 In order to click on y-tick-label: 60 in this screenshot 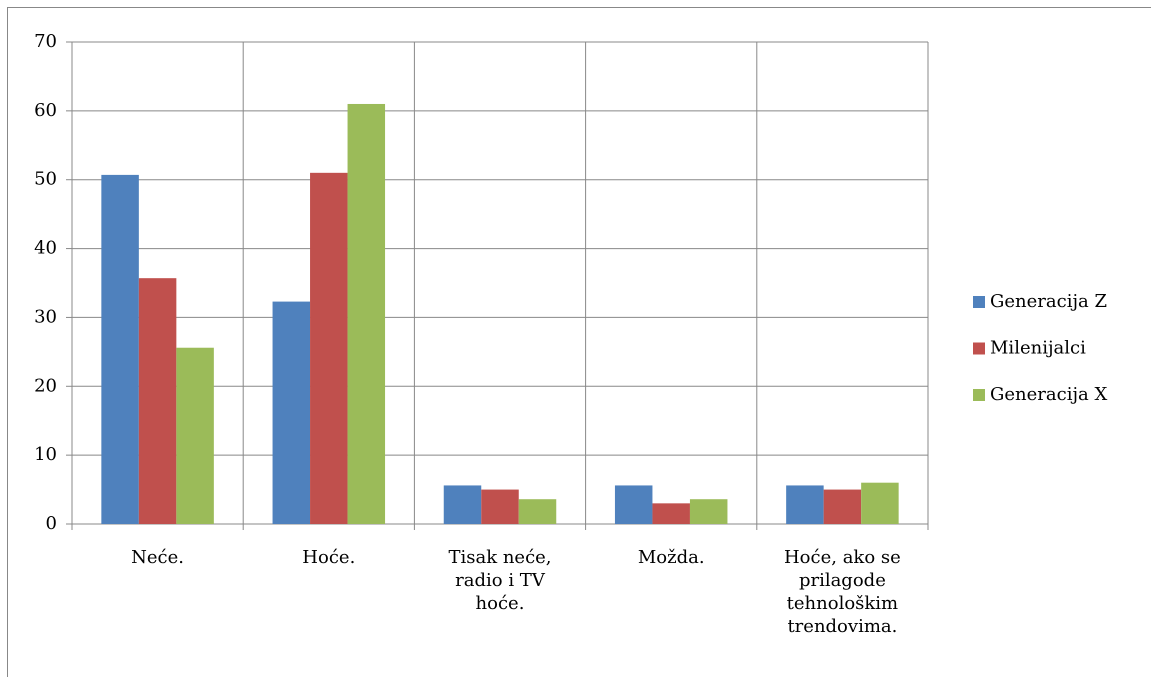, I will do `click(45, 110)`.